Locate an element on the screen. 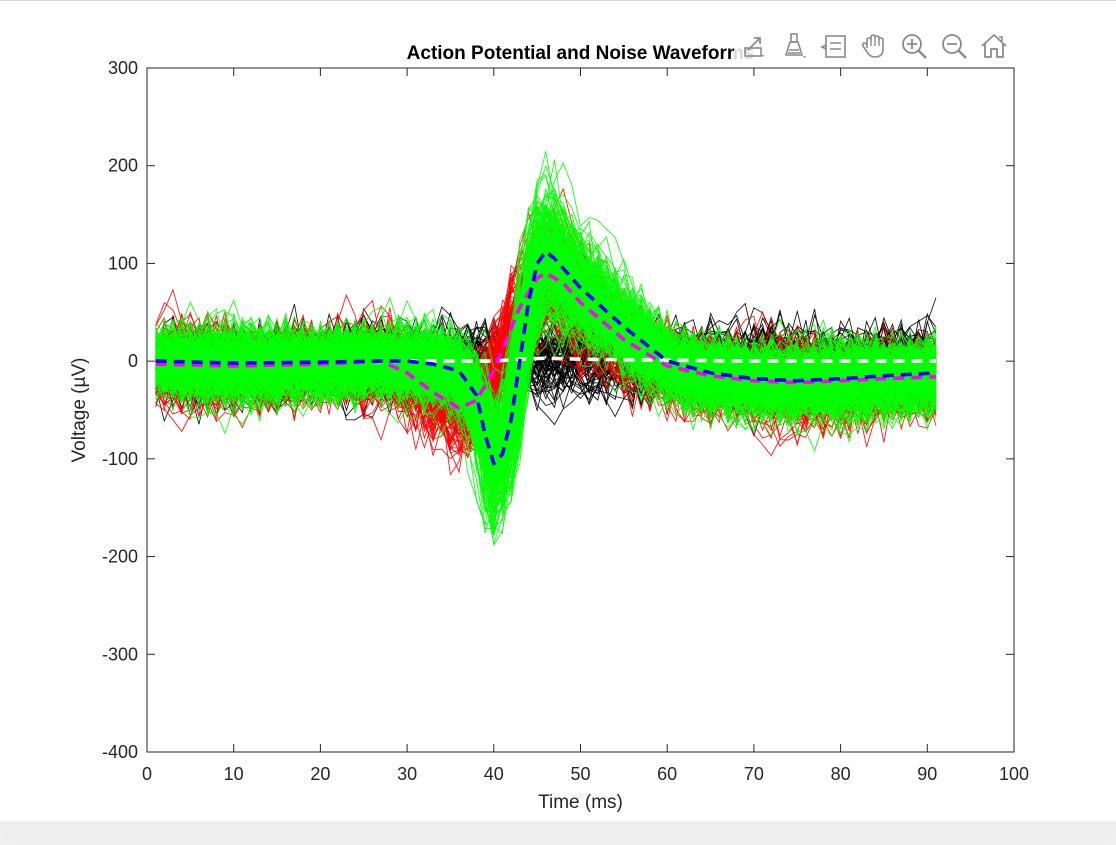 The height and width of the screenshot is (845, 1116). x-tick-label: 100 is located at coordinates (1014, 774).